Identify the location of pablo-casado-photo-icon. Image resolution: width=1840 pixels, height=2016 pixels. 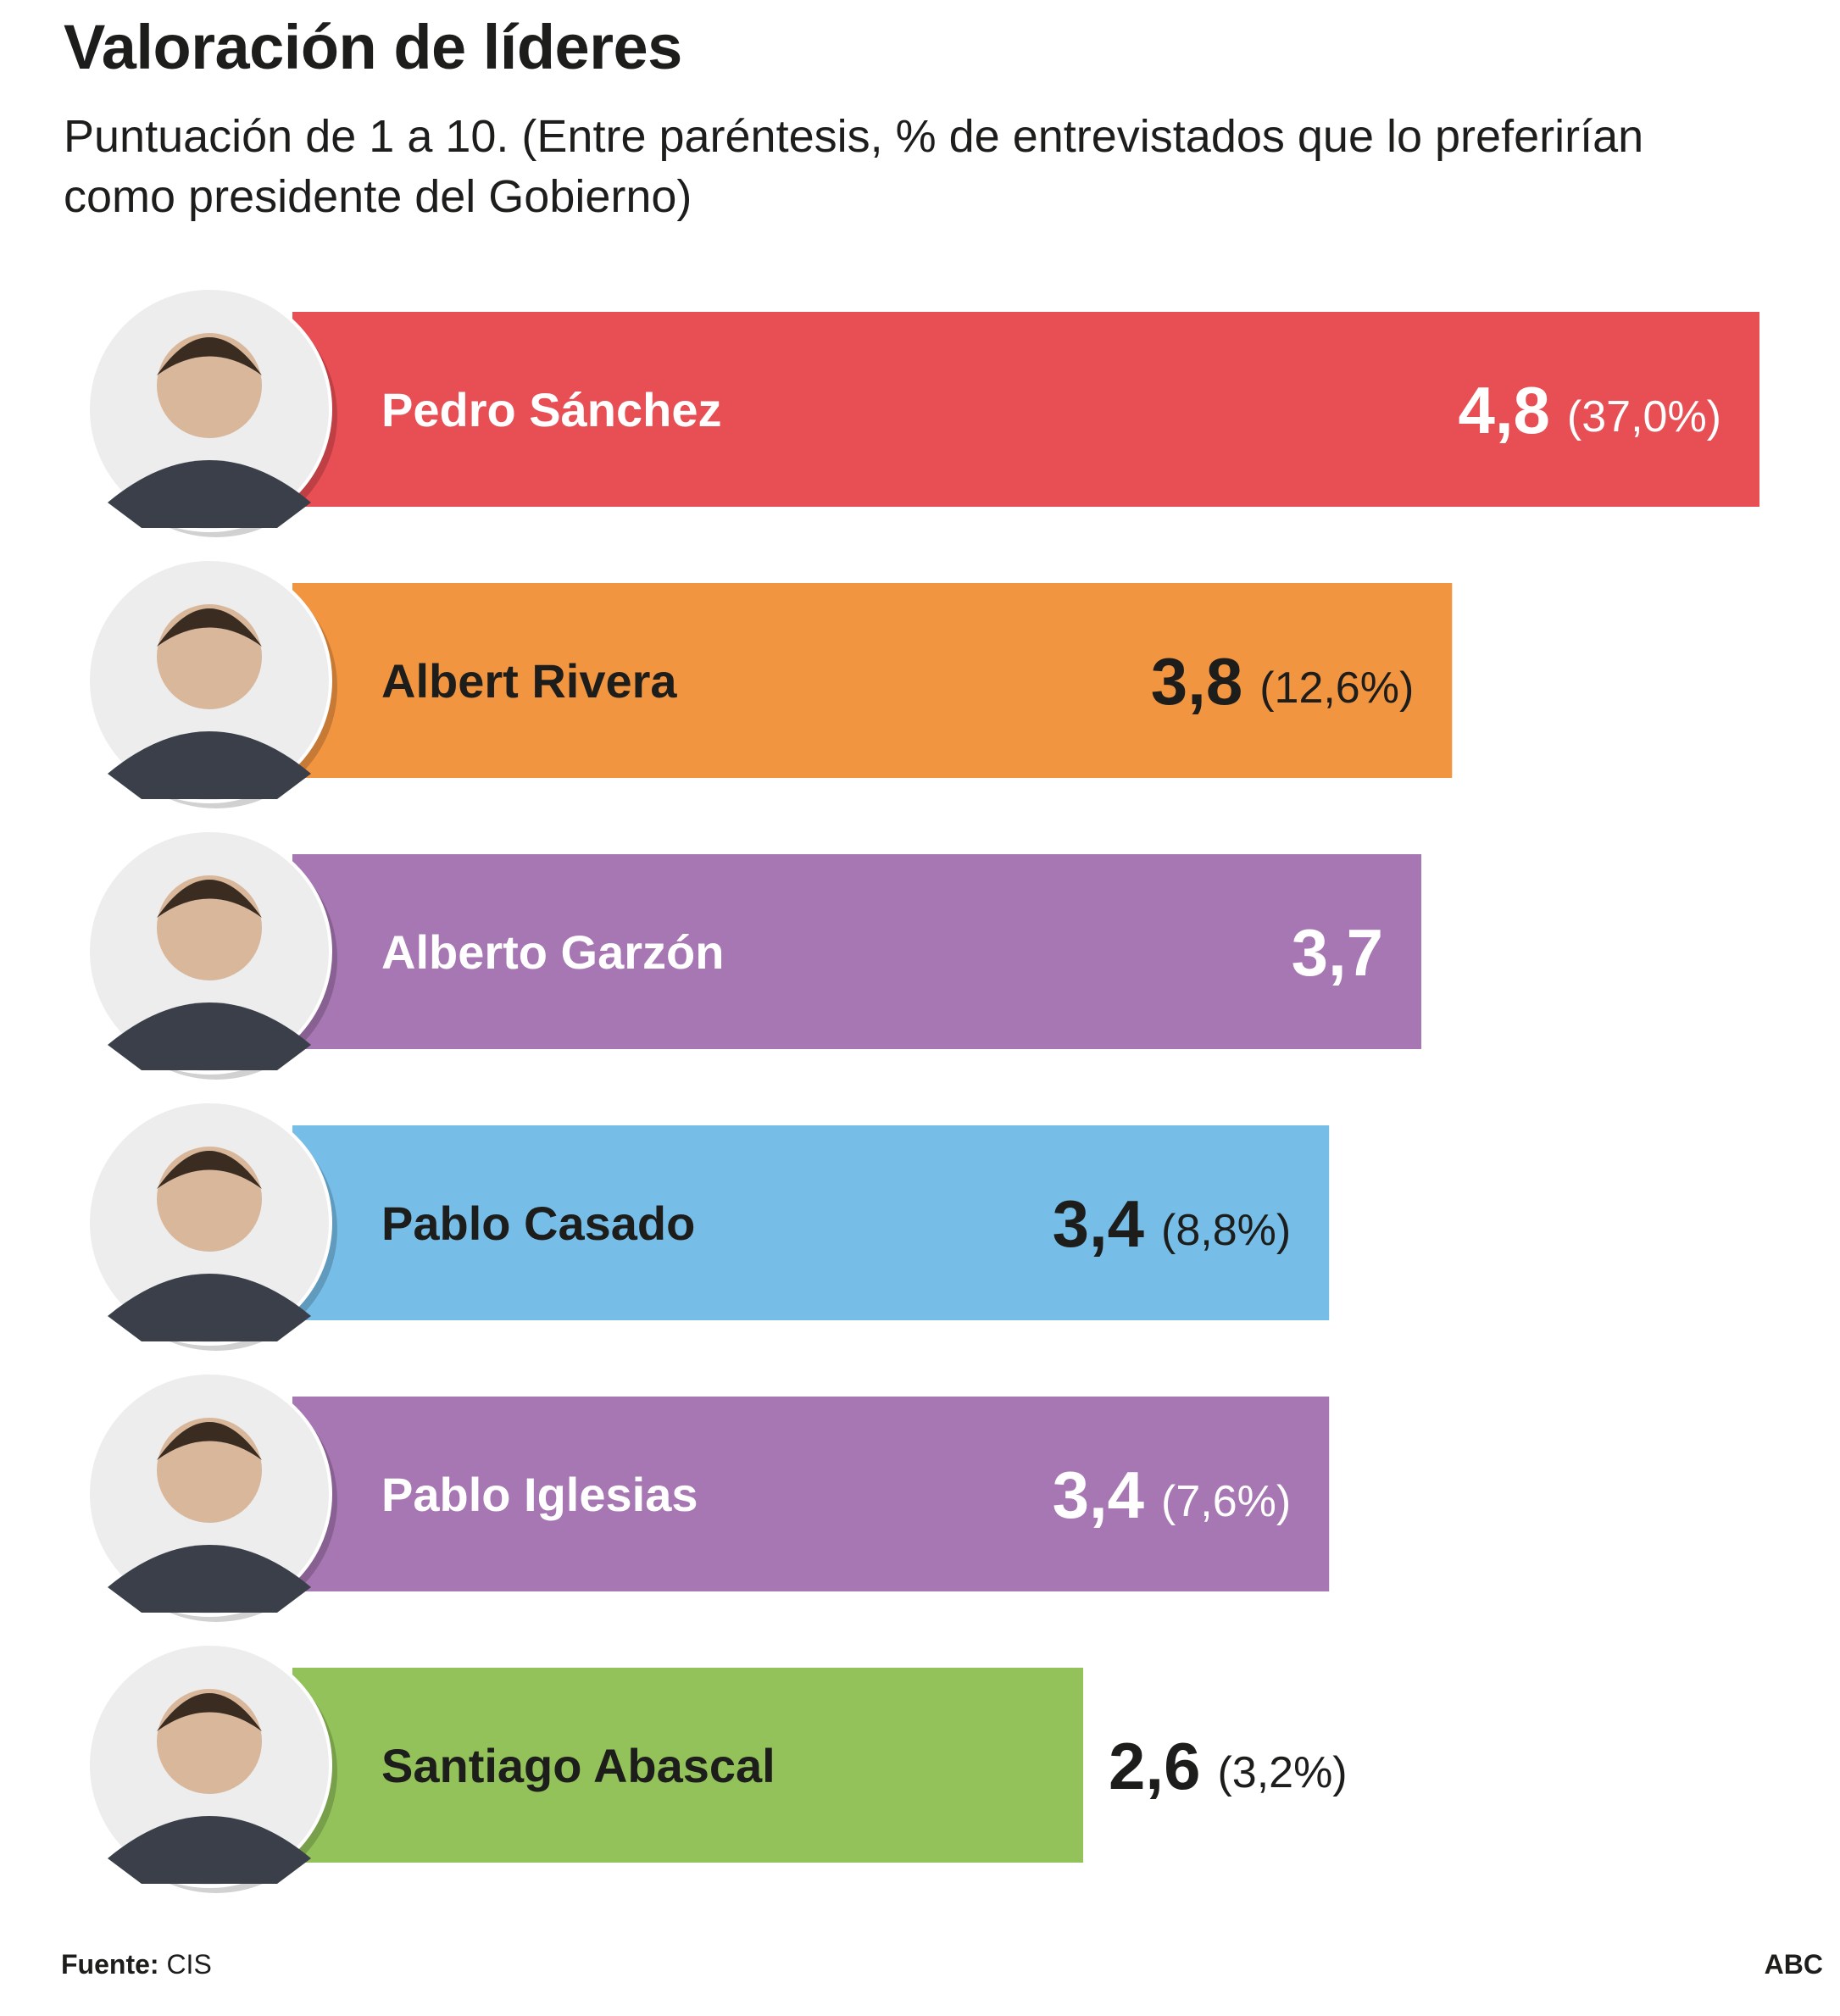
(211, 1225).